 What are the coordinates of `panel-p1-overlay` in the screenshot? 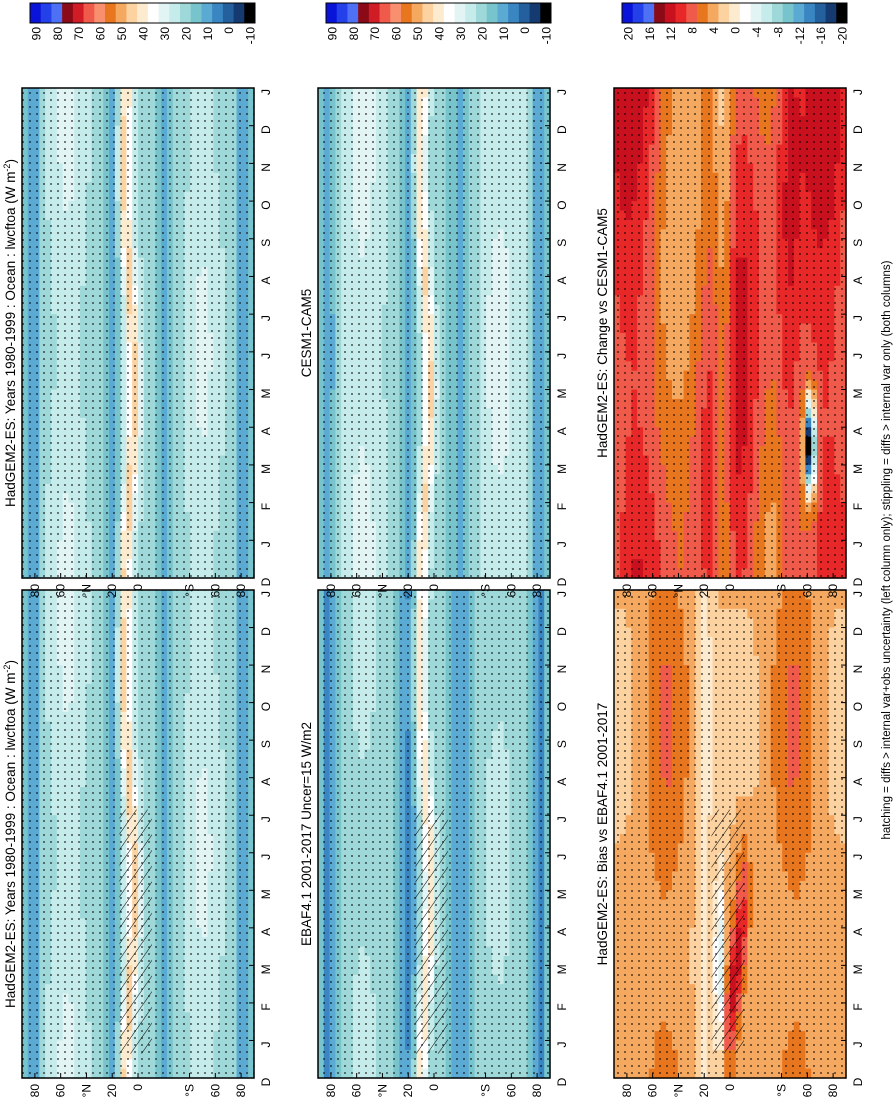 It's located at (138, 834).